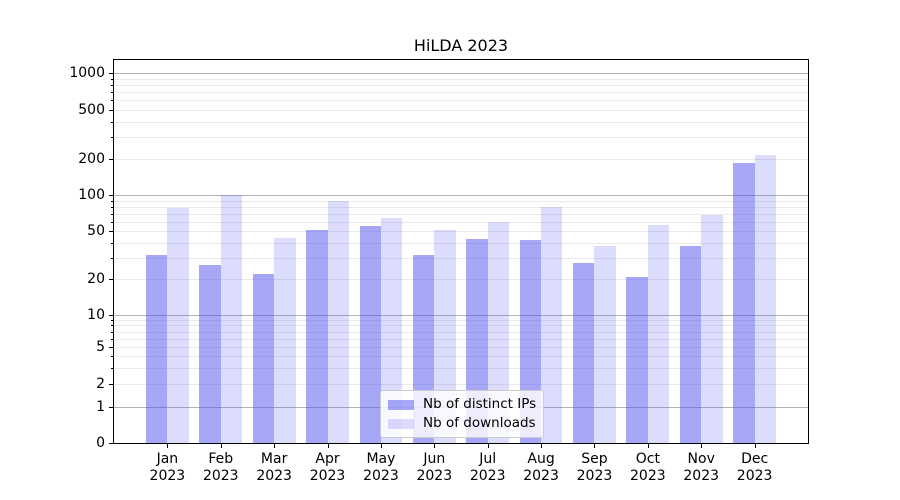 The width and height of the screenshot is (900, 500). What do you see at coordinates (96, 315) in the screenshot?
I see `y-axis-tick-label: 10` at bounding box center [96, 315].